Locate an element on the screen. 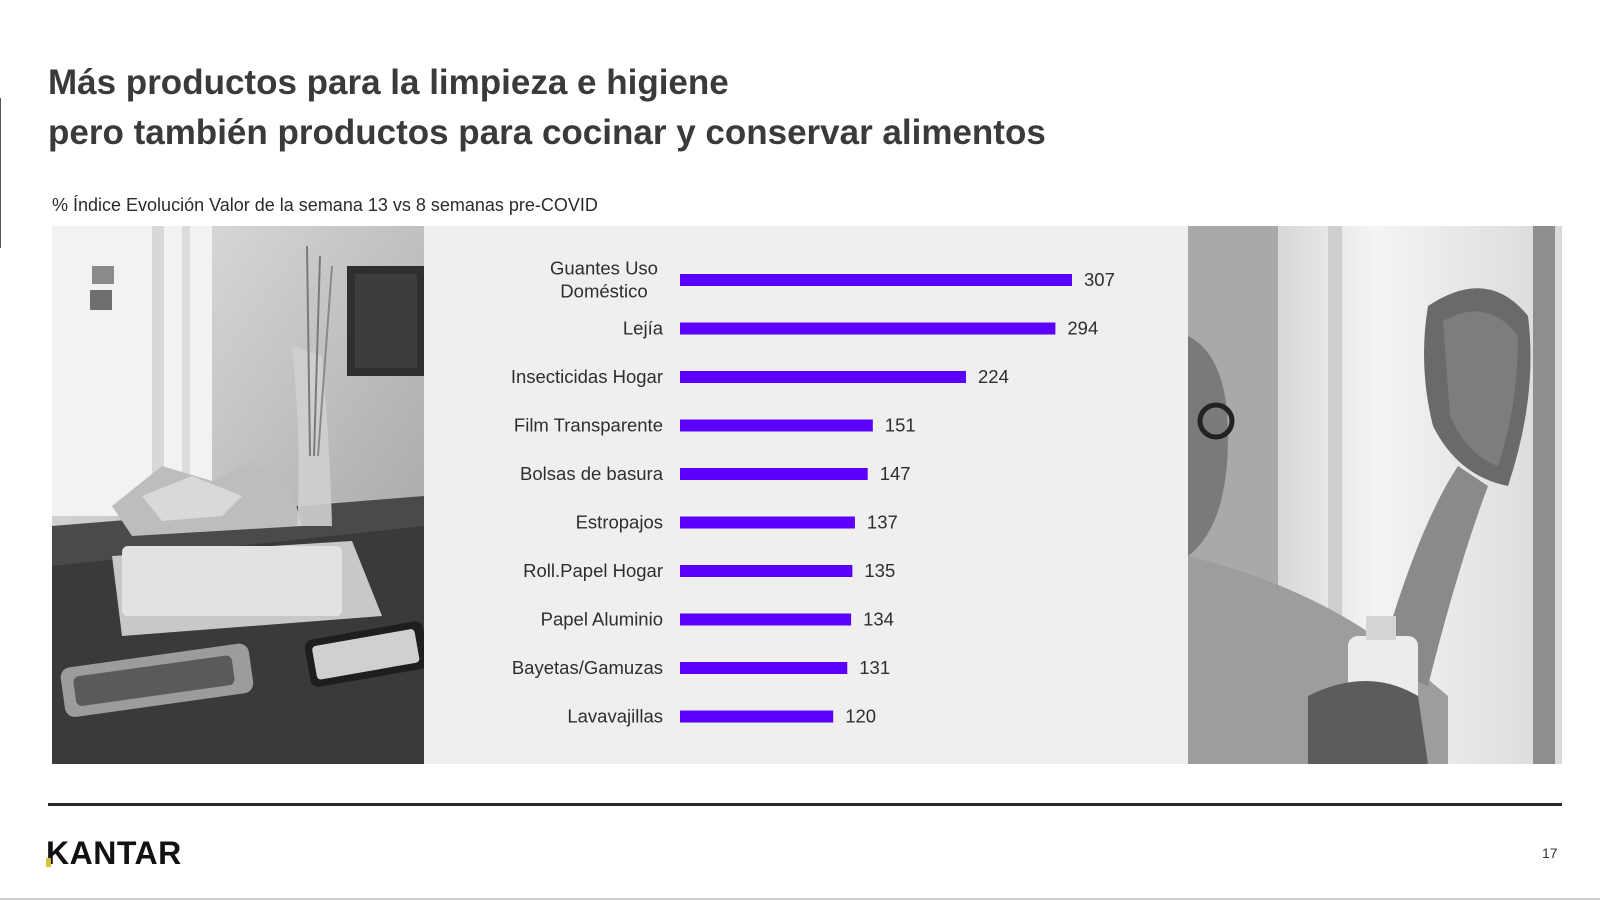  category-label: Bayetas/Gamuzas is located at coordinates (587, 667).